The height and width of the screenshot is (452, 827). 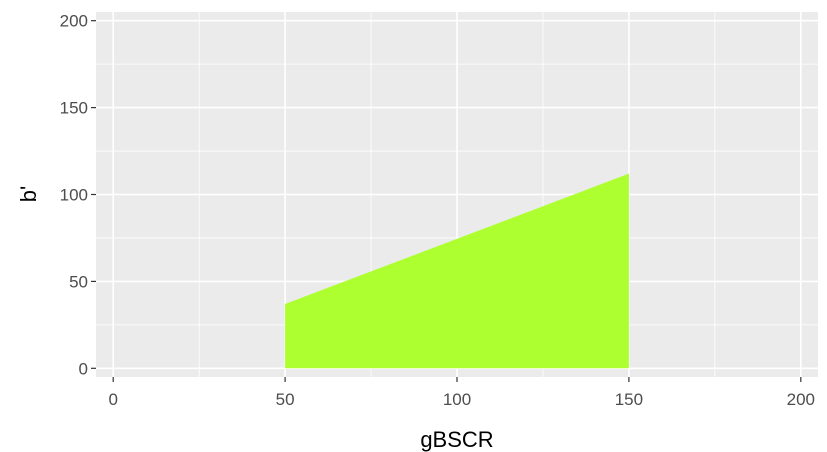 I want to click on y-axis-ticks: 0 50 100 150 200, so click(x=78, y=195).